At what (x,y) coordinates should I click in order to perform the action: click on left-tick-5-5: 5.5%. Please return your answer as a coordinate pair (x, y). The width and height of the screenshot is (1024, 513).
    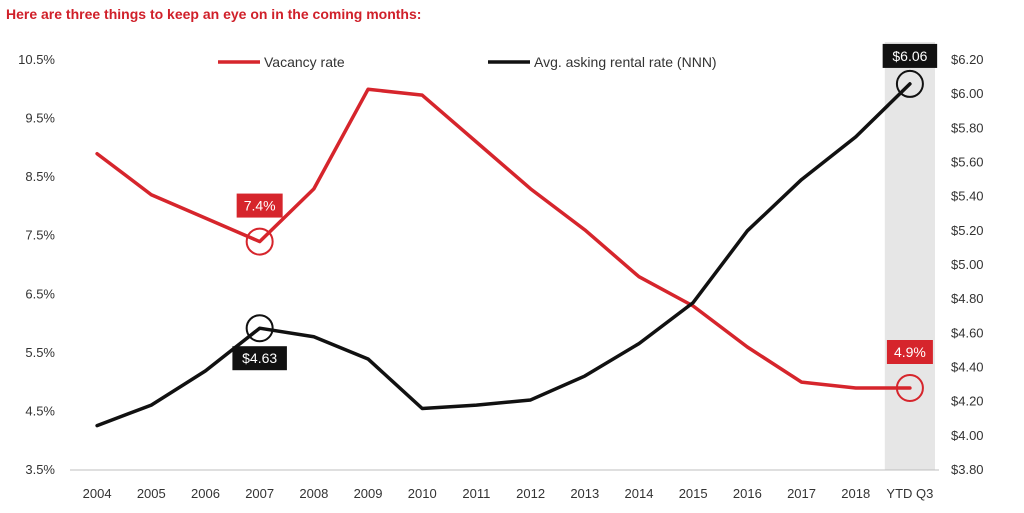
    Looking at the image, I should click on (40, 352).